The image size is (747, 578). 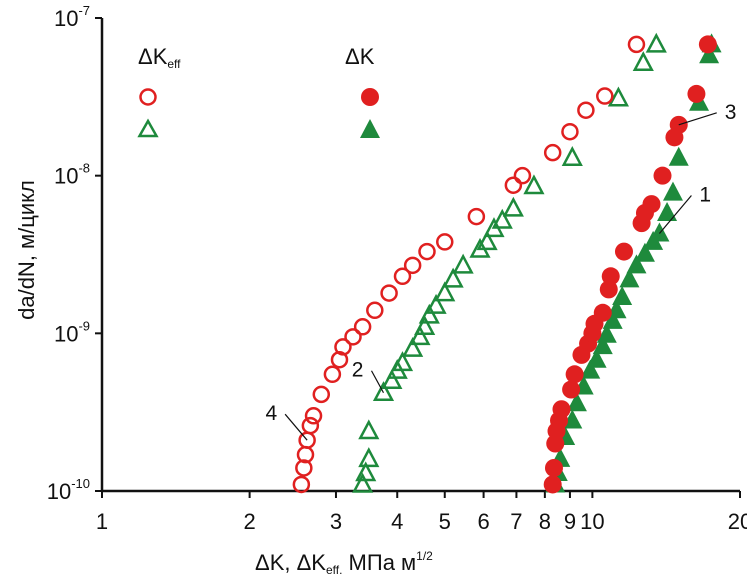 I want to click on legend-title-delta-k-eff: ΔKeff, so click(x=159, y=57).